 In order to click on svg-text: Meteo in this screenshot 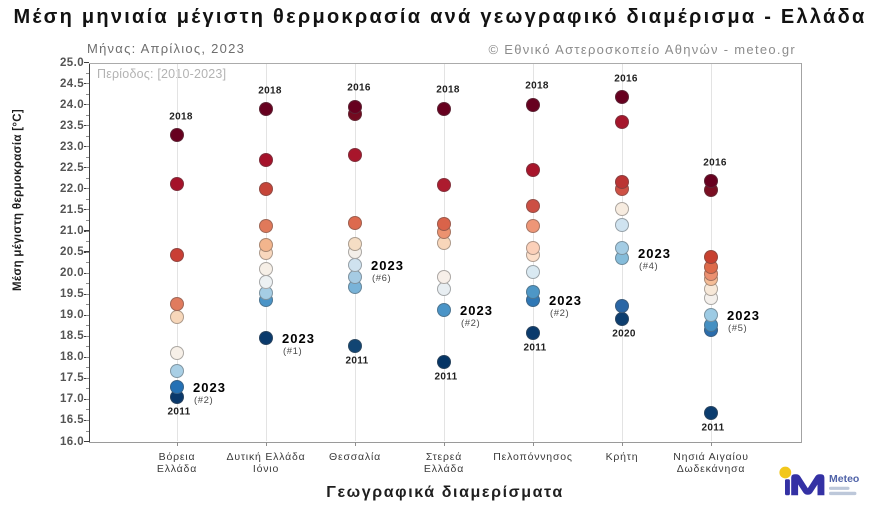, I will do `click(844, 479)`.